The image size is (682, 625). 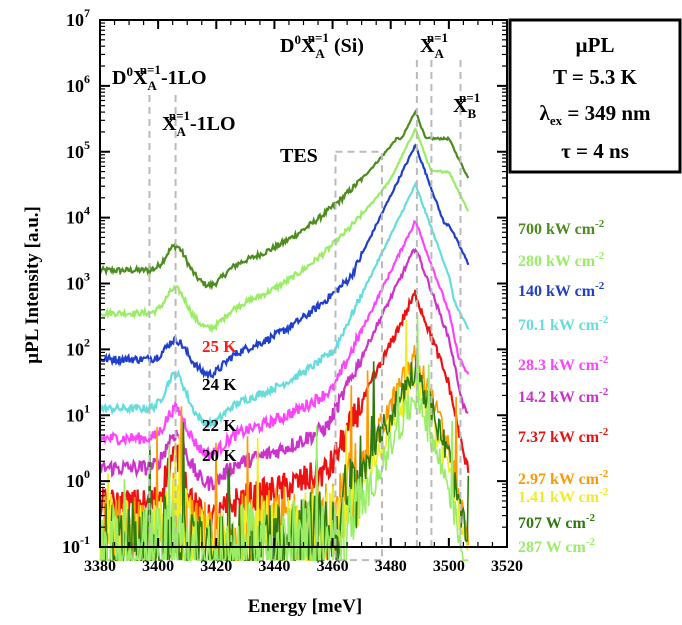 I want to click on y-tick-label-7: 10⁶, so click(x=78, y=84).